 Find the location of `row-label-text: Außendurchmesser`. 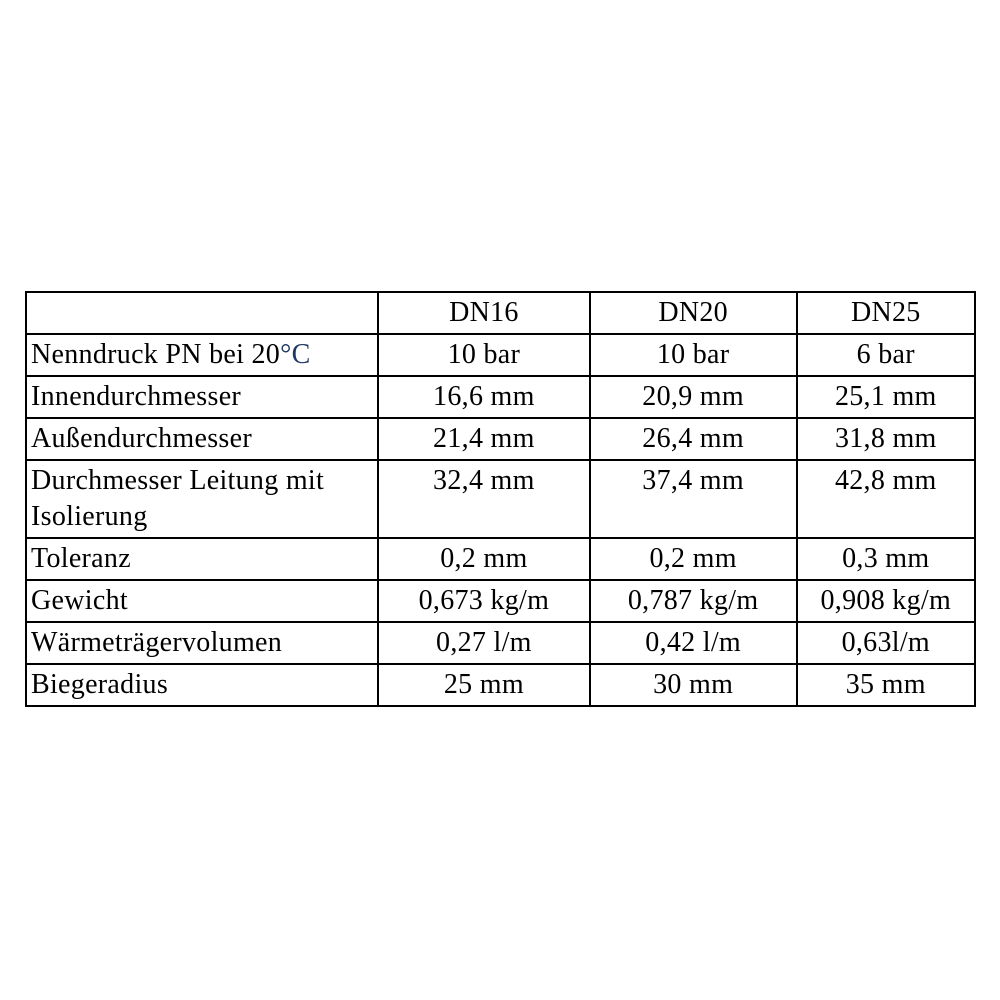

row-label-text: Außendurchmesser is located at coordinates (141, 438).